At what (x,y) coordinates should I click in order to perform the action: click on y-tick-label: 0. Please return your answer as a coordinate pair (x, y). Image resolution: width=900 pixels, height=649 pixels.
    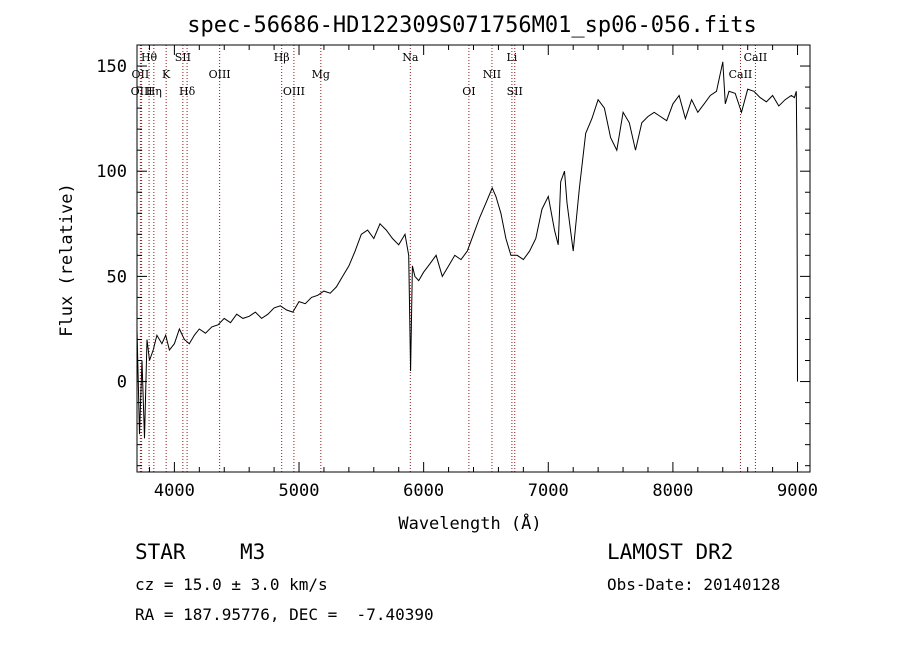
    Looking at the image, I should click on (122, 383).